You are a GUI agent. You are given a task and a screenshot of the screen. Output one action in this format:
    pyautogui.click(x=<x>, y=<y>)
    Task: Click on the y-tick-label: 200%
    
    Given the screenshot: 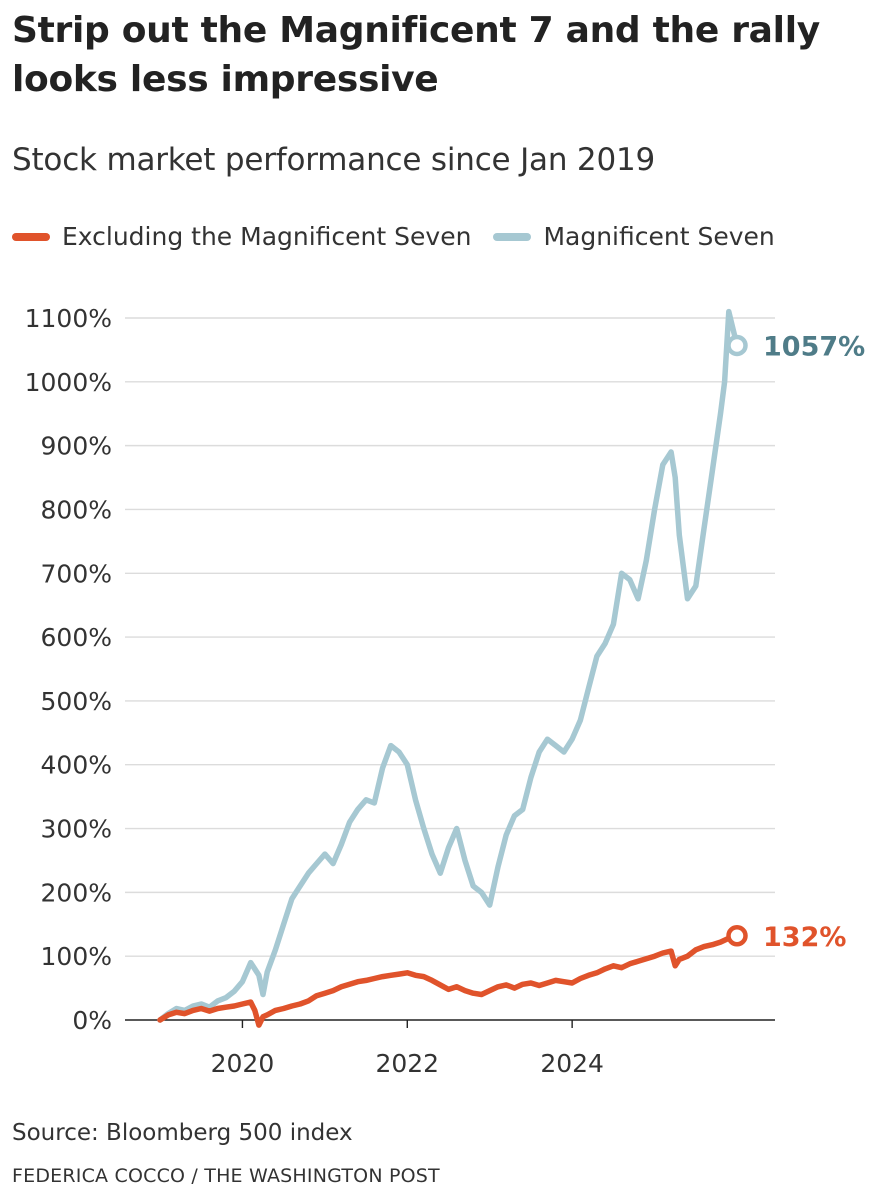 What is the action you would take?
    pyautogui.click(x=76, y=892)
    